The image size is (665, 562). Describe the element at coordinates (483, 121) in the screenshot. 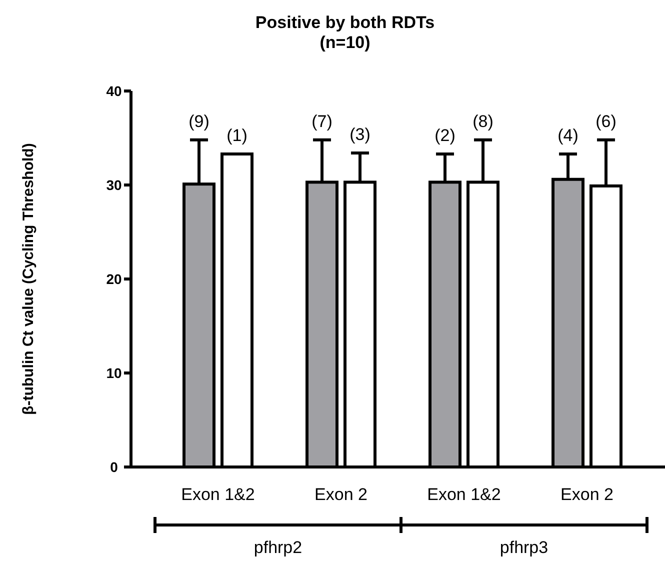

I see `annotation: (8)` at that location.